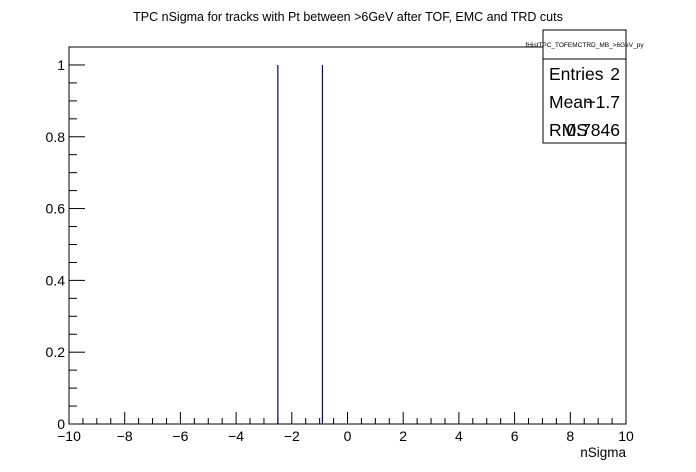 The width and height of the screenshot is (696, 472). What do you see at coordinates (459, 436) in the screenshot?
I see `x-tick-label: 4` at bounding box center [459, 436].